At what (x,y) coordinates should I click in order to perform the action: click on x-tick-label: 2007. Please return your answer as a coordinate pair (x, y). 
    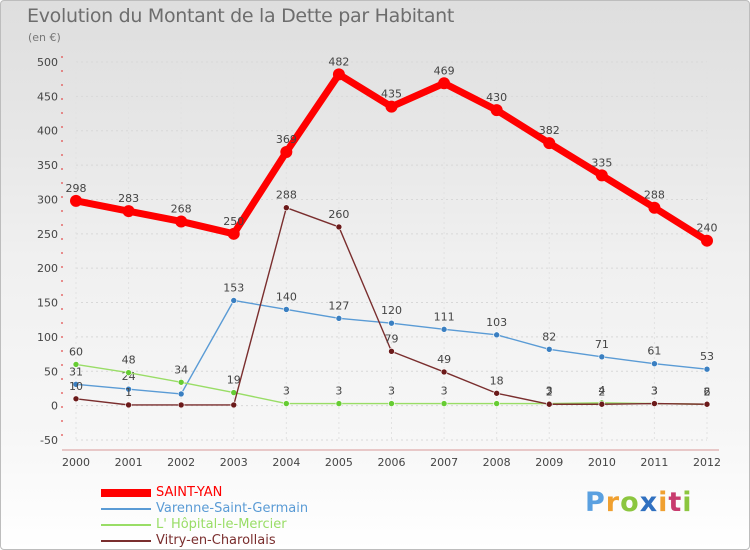
    Looking at the image, I should click on (444, 462).